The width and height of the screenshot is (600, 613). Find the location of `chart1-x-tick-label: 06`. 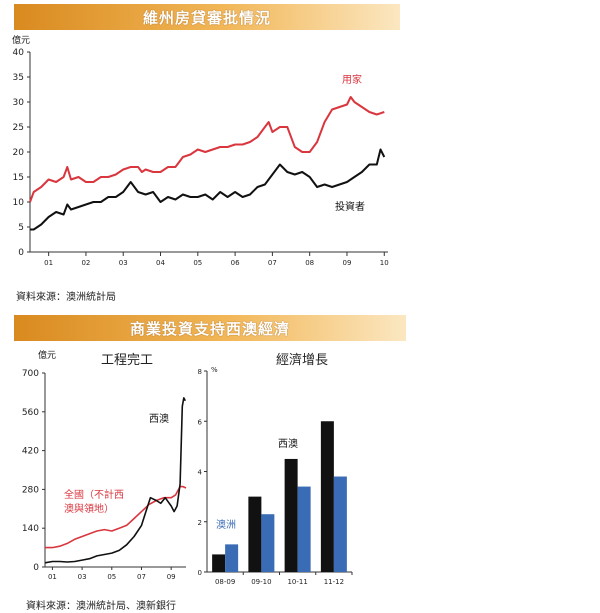

chart1-x-tick-label: 06 is located at coordinates (235, 263).